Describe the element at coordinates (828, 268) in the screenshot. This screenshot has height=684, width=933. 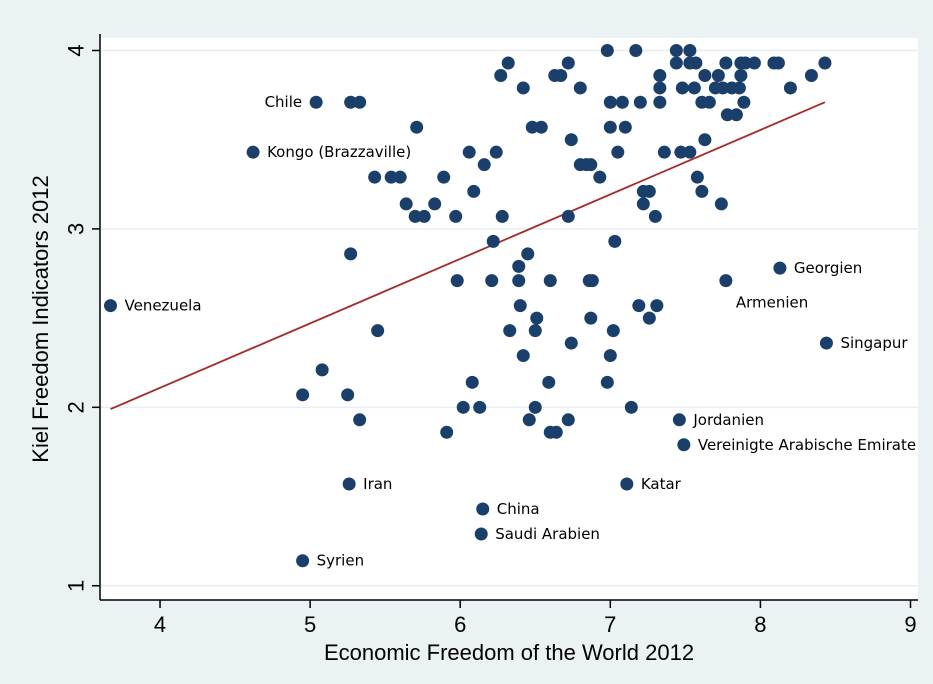
I see `point-label: Georgien` at that location.